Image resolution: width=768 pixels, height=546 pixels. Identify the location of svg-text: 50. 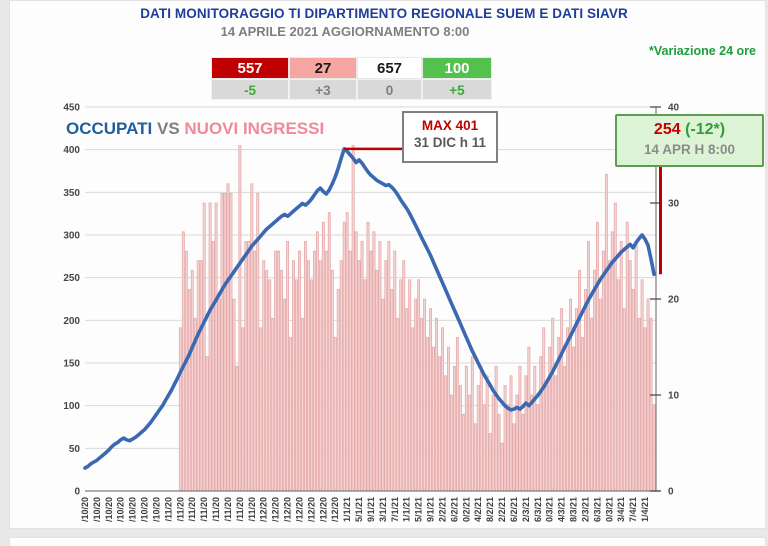
(75, 449).